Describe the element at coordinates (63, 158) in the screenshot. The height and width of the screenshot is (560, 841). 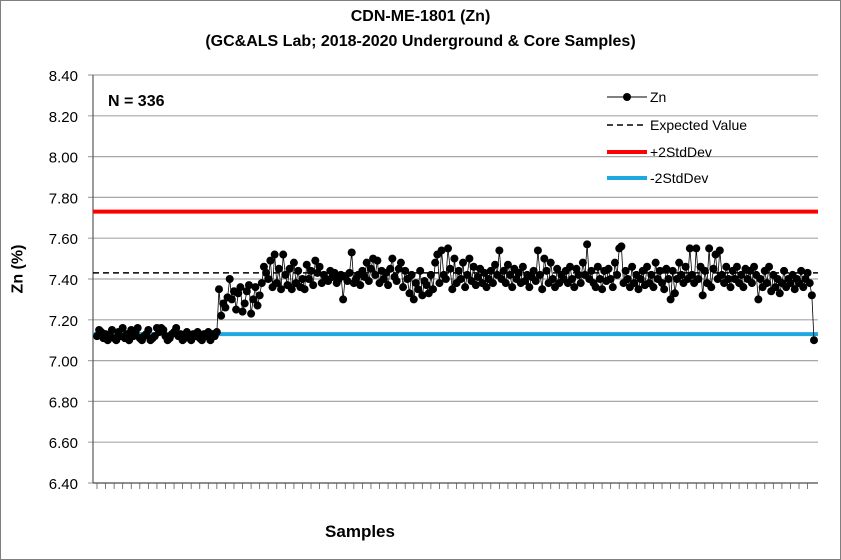
I see `y-tick-label: 8.00` at that location.